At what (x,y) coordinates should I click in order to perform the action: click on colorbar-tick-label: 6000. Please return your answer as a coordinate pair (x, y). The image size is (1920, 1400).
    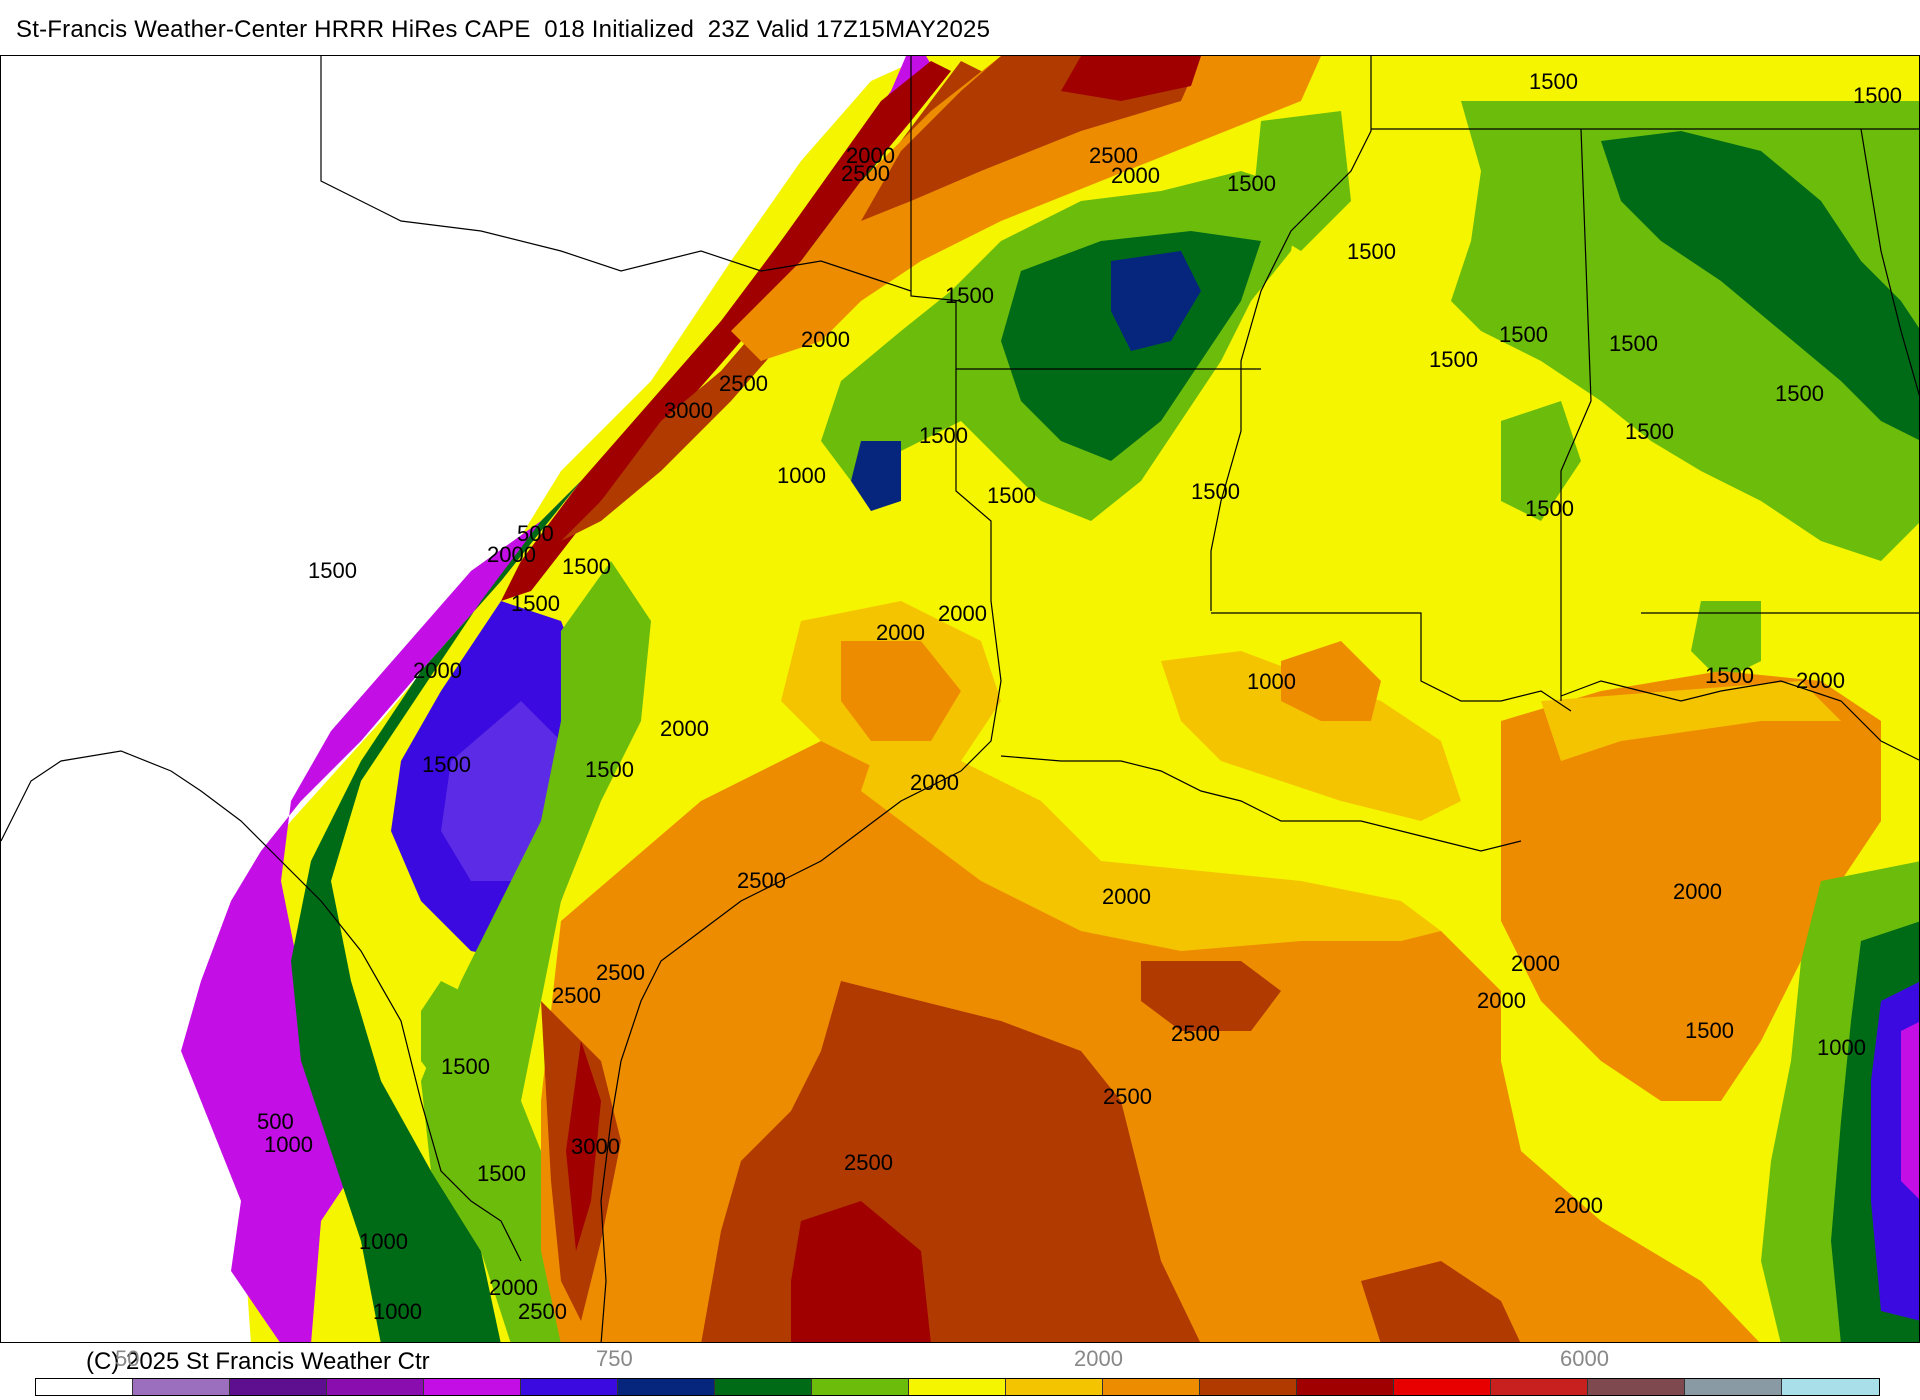
    Looking at the image, I should click on (1584, 1358).